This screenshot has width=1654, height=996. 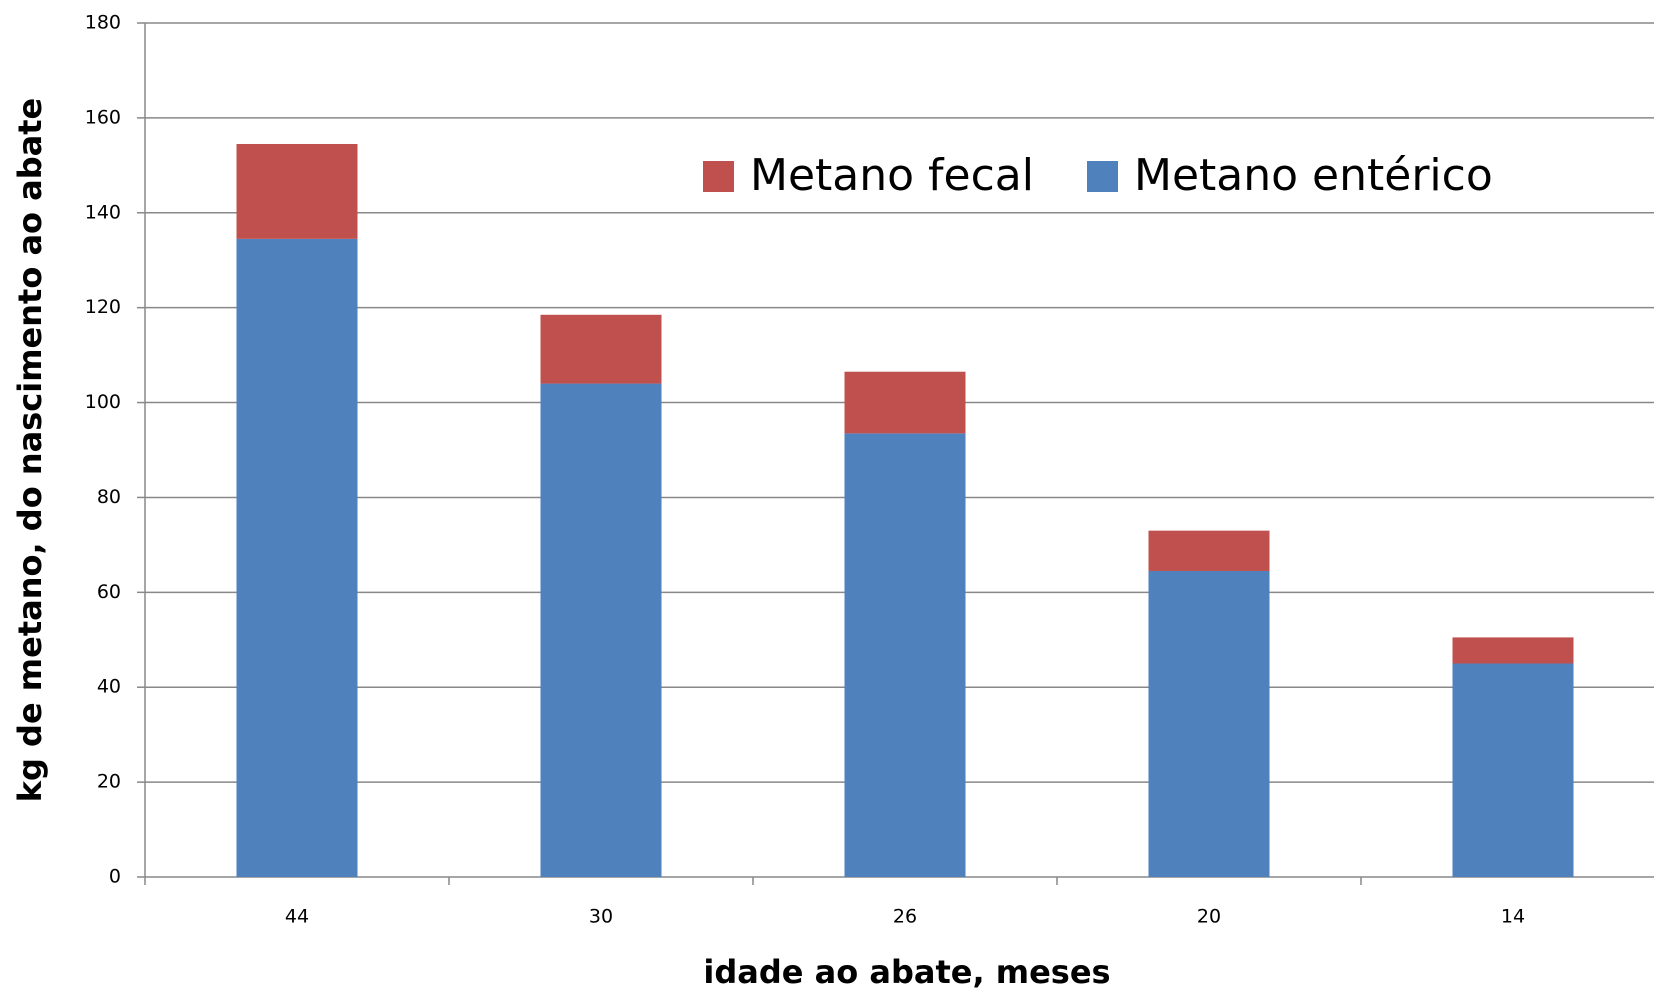 I want to click on y-tick-label: 60, so click(x=109, y=592).